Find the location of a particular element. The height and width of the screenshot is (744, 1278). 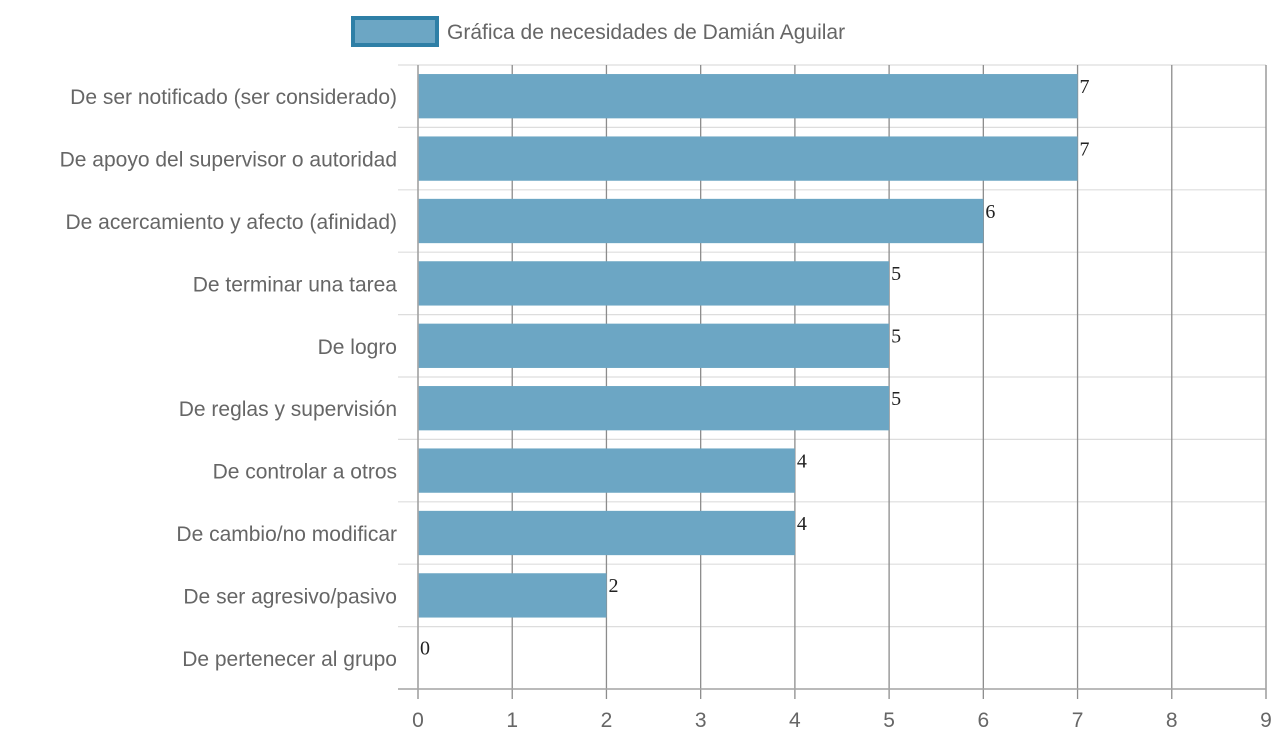

category-label: De terminar una tarea is located at coordinates (295, 284).